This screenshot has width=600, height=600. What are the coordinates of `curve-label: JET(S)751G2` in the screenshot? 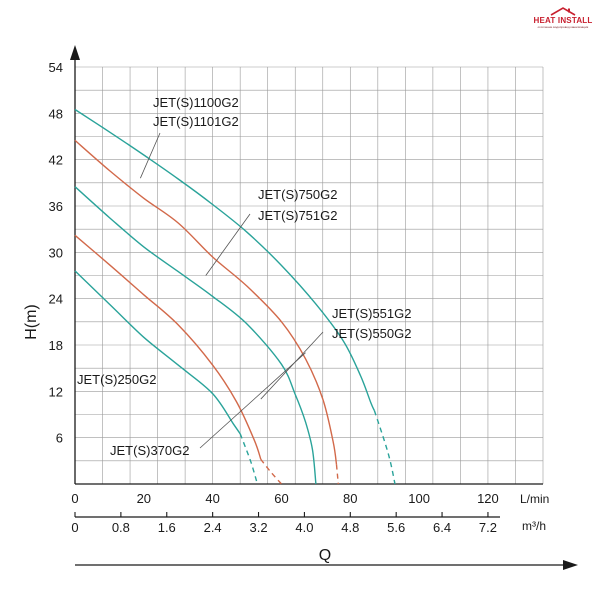 It's located at (297, 215).